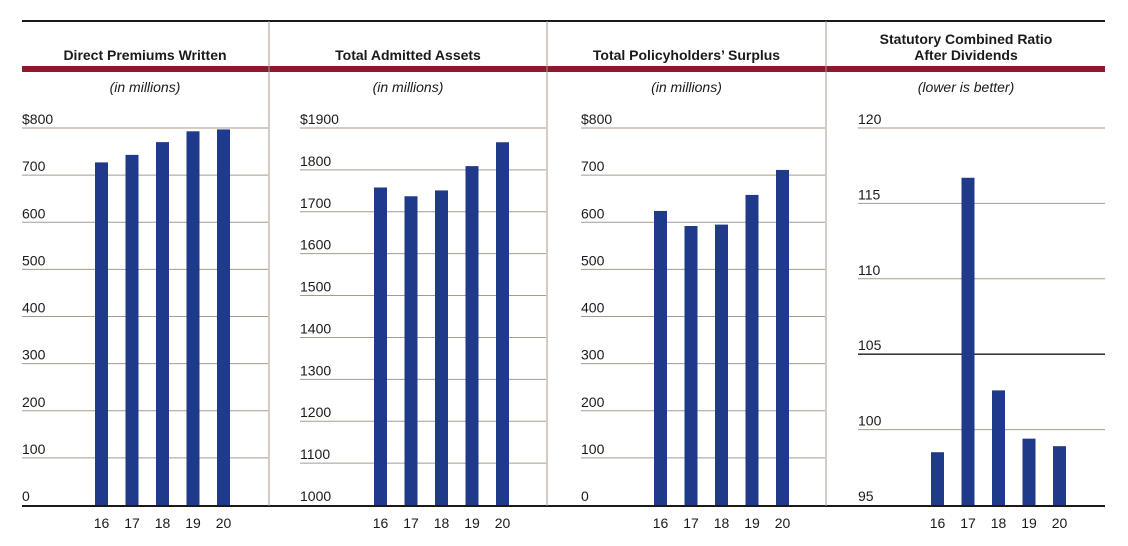 Image resolution: width=1128 pixels, height=546 pixels. I want to click on y-tick-label: 1200, so click(315, 412).